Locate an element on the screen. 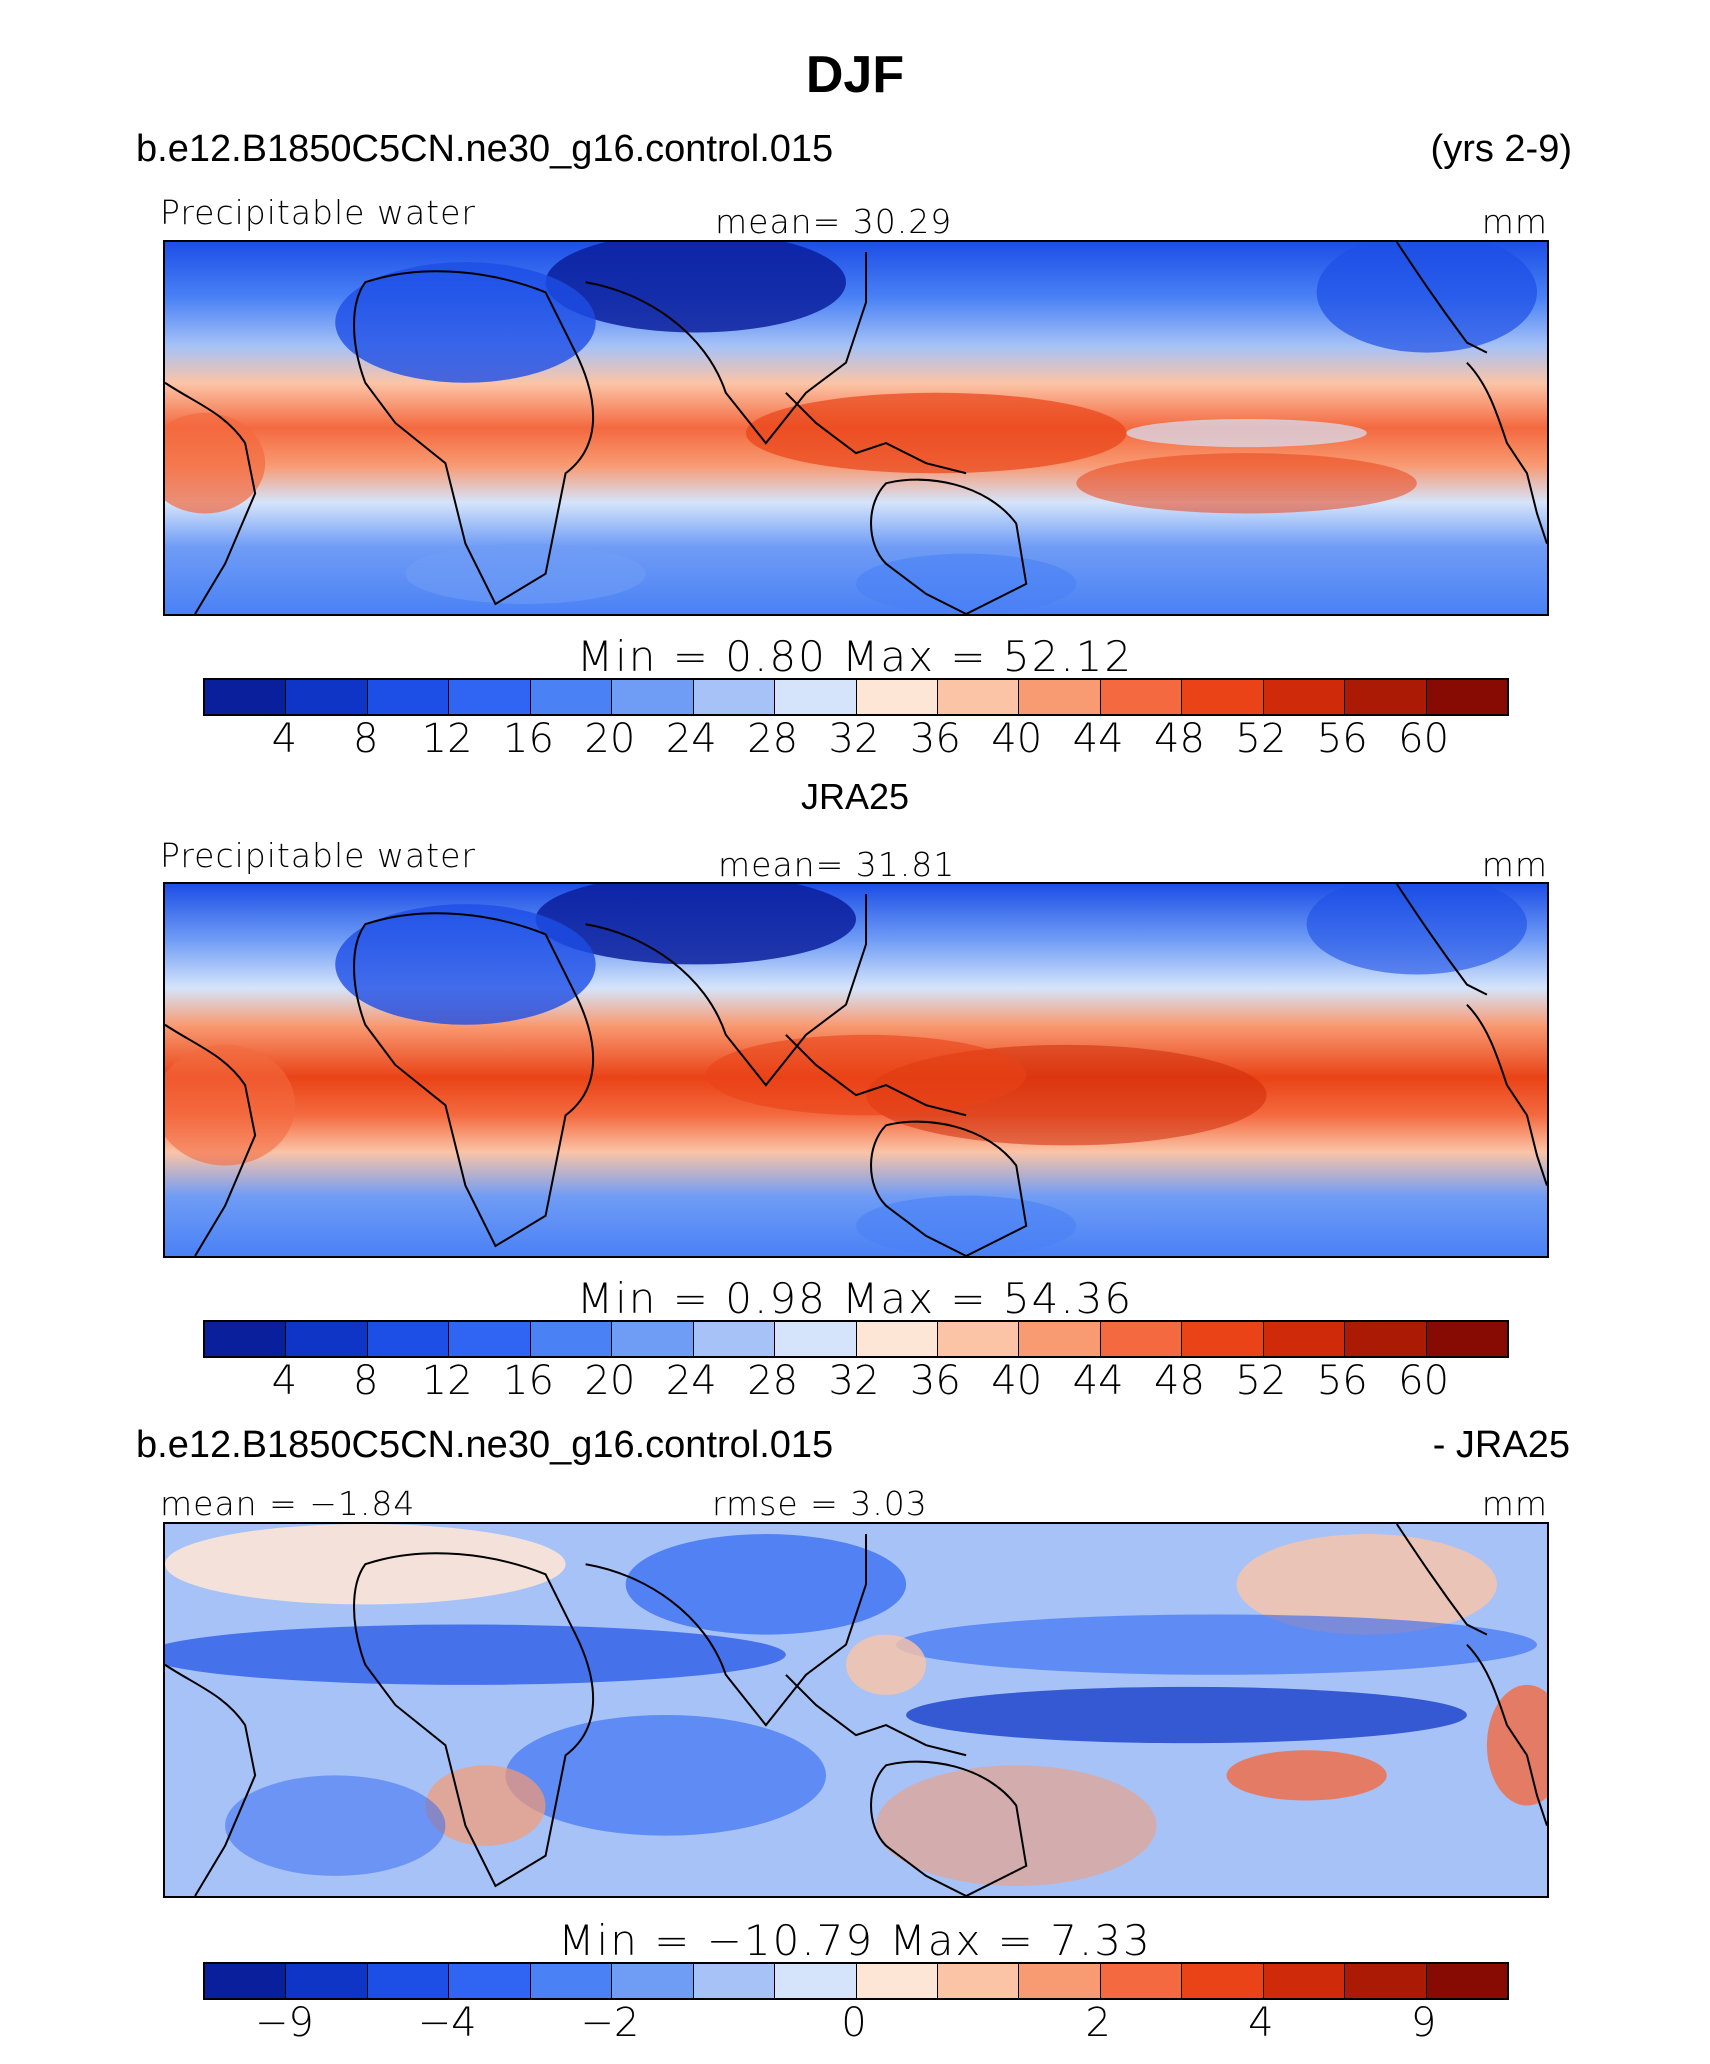  colorbar-tick-label: −9 is located at coordinates (284, 2023).